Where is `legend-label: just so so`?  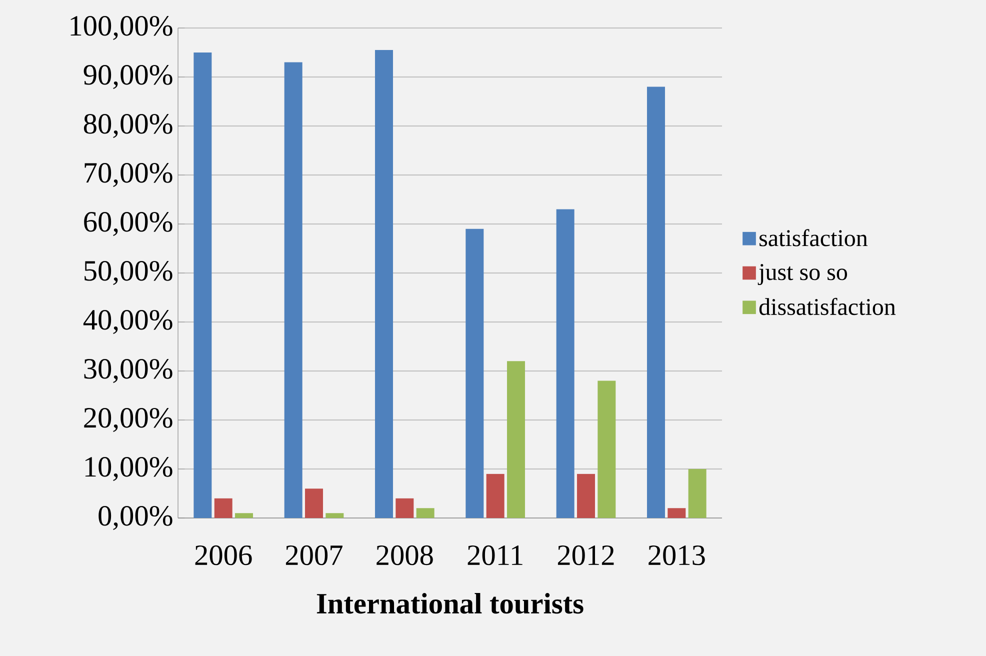
legend-label: just so so is located at coordinates (803, 275).